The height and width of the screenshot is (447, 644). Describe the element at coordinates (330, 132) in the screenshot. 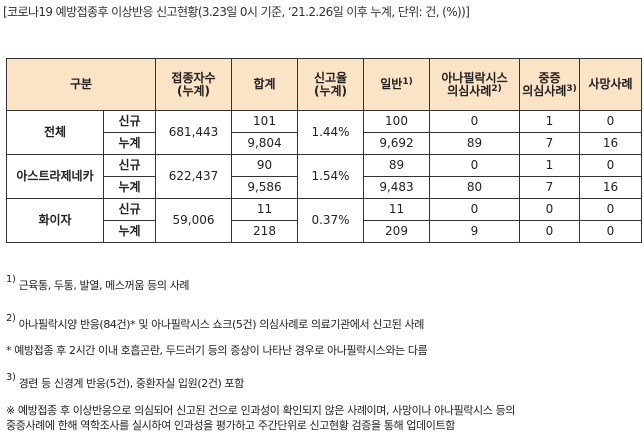

I see `row-rate: 1.44%` at that location.